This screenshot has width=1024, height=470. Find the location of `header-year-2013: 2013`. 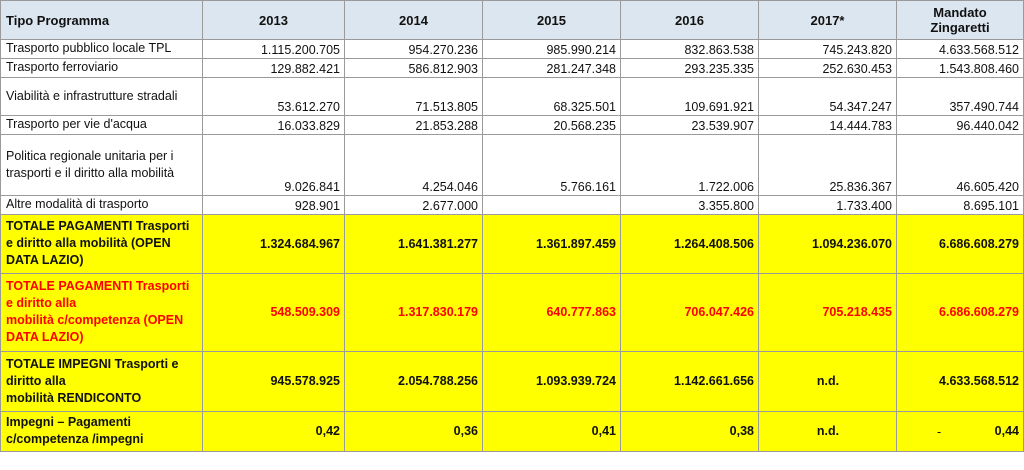

header-year-2013: 2013 is located at coordinates (273, 20).